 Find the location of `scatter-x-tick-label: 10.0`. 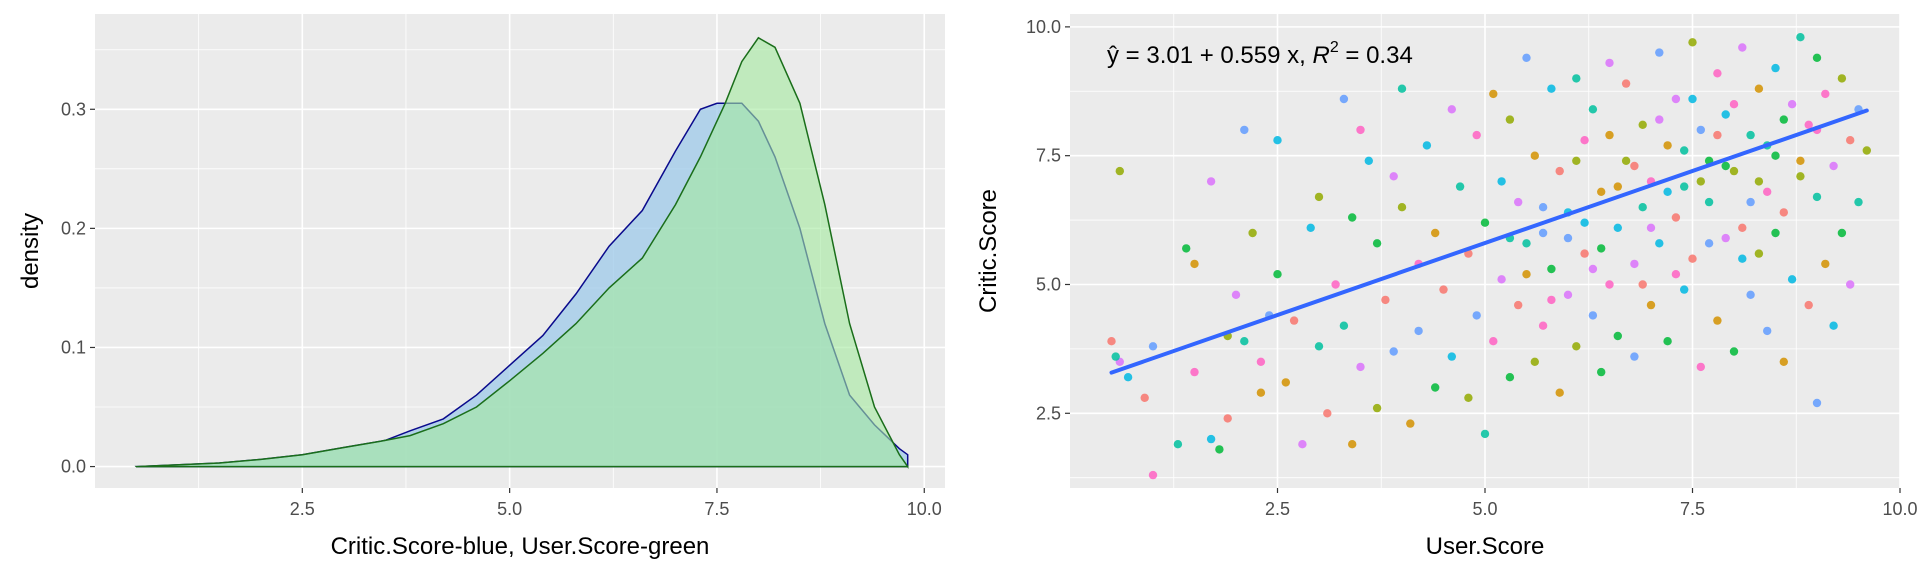

scatter-x-tick-label: 10.0 is located at coordinates (1899, 509).